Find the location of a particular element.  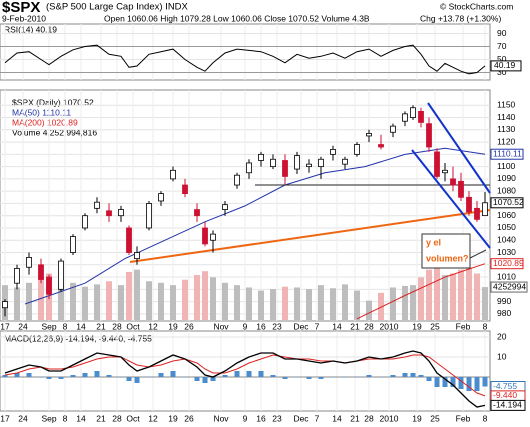

macd-label: MACD(12,26,9) -14.194, -9.440, -4.755 is located at coordinates (78, 338).